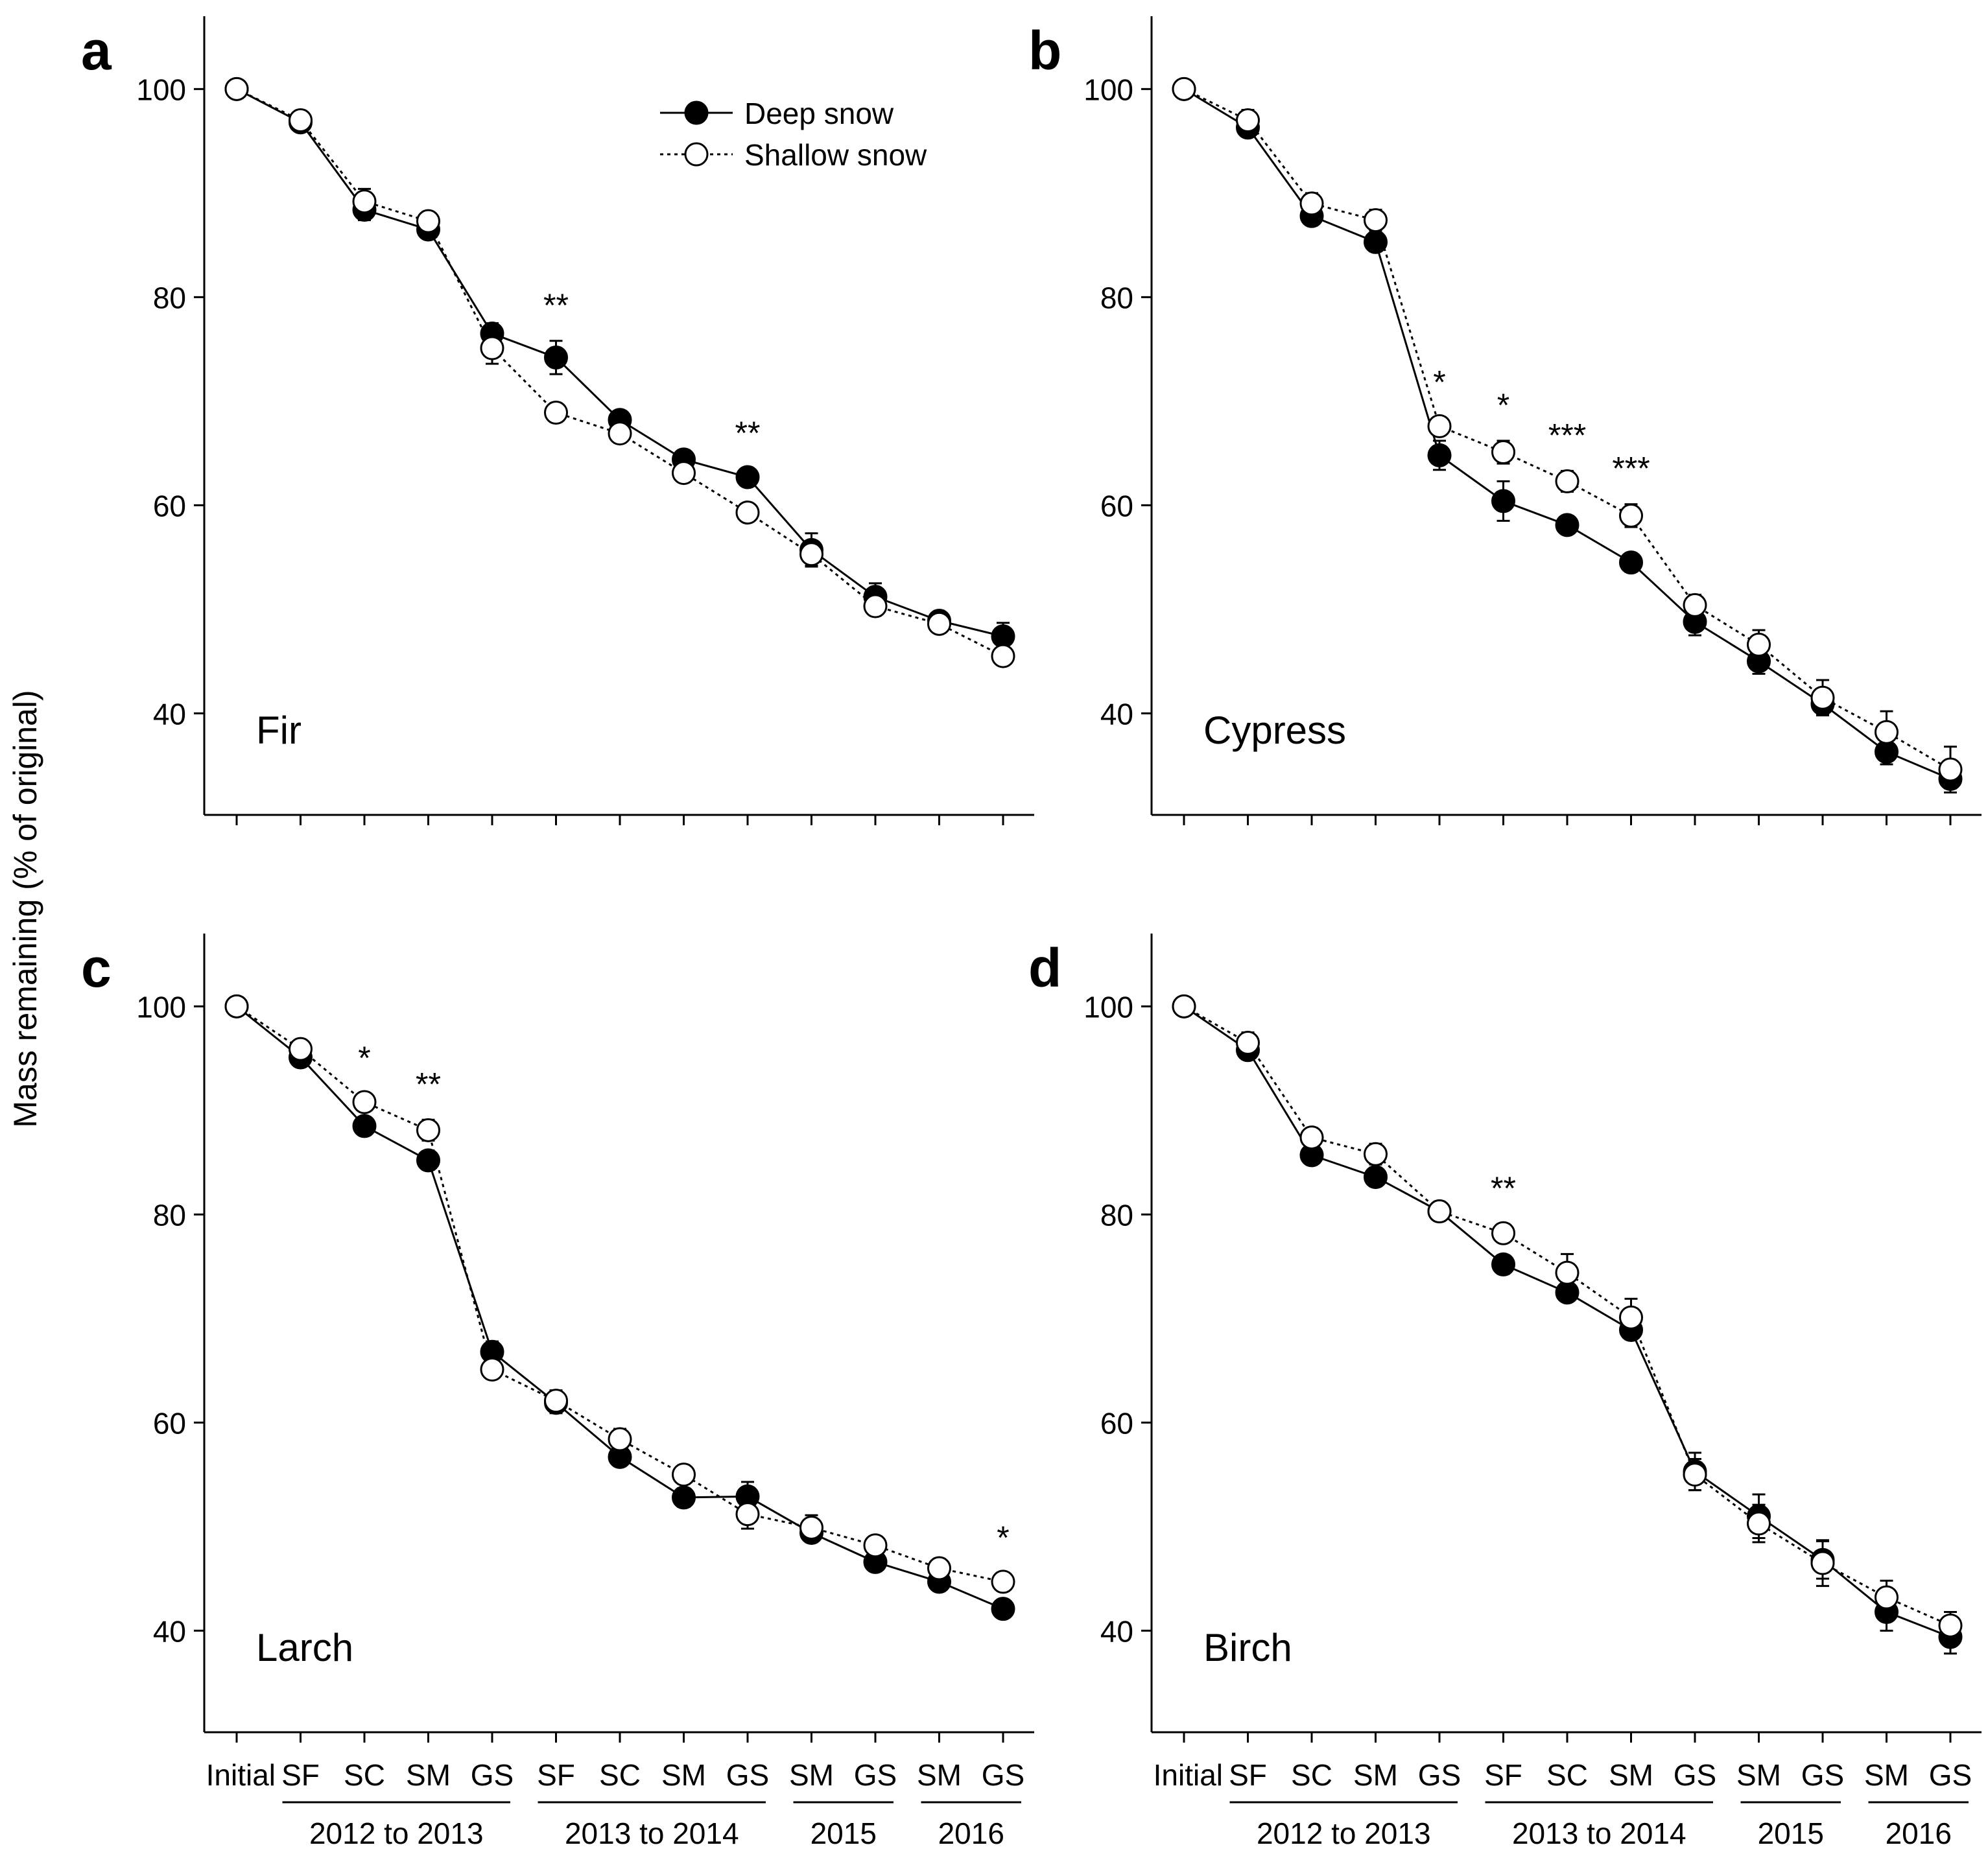  Describe the element at coordinates (279, 730) in the screenshot. I see `species-label: Fir` at that location.